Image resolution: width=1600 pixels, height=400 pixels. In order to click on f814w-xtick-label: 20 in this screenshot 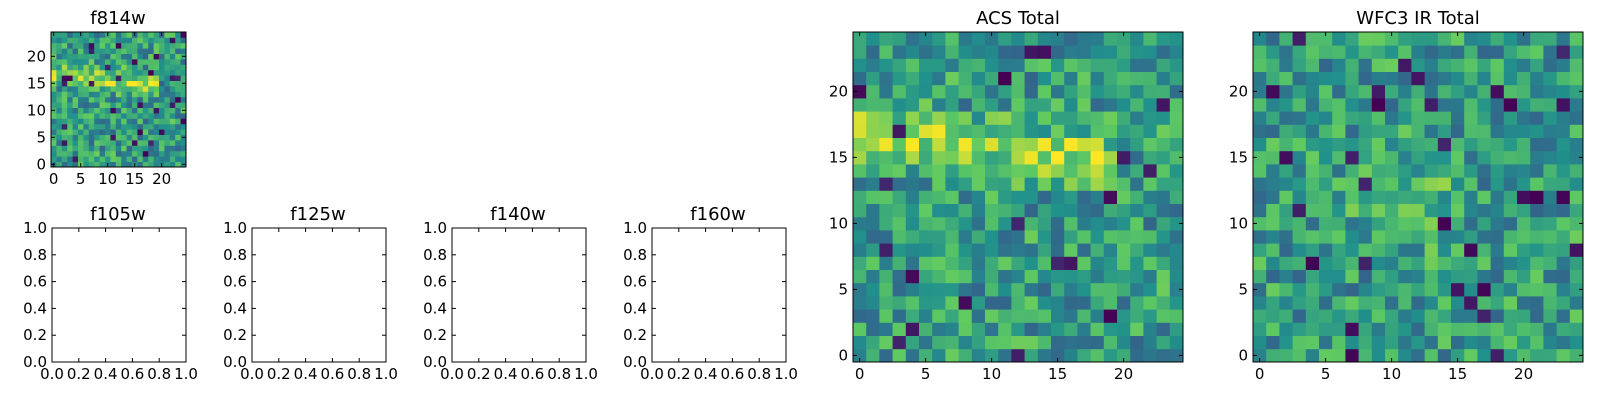, I will do `click(161, 179)`.